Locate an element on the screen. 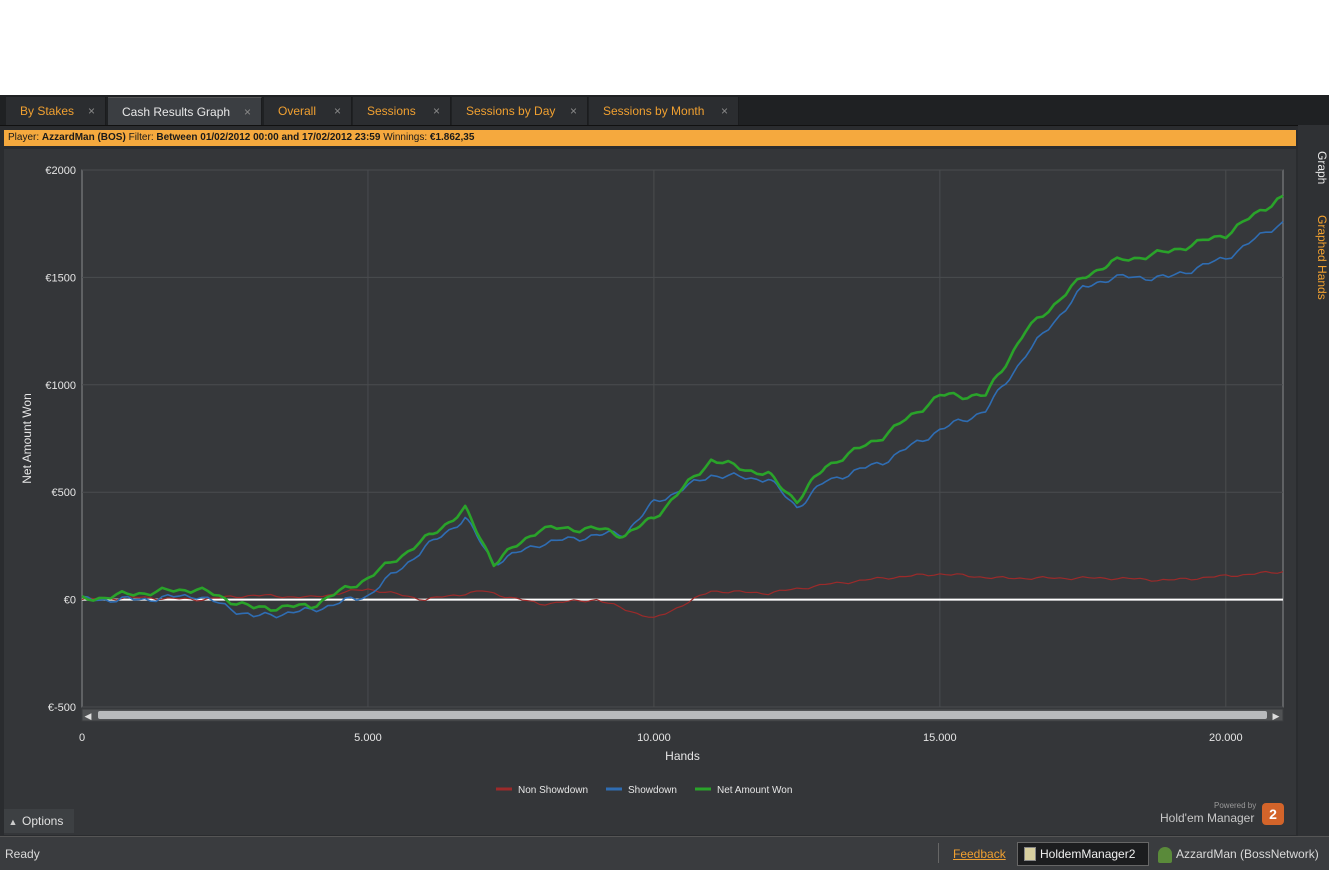 Image resolution: width=1329 pixels, height=870 pixels. hm2-badge-icon: 2 is located at coordinates (1273, 814).